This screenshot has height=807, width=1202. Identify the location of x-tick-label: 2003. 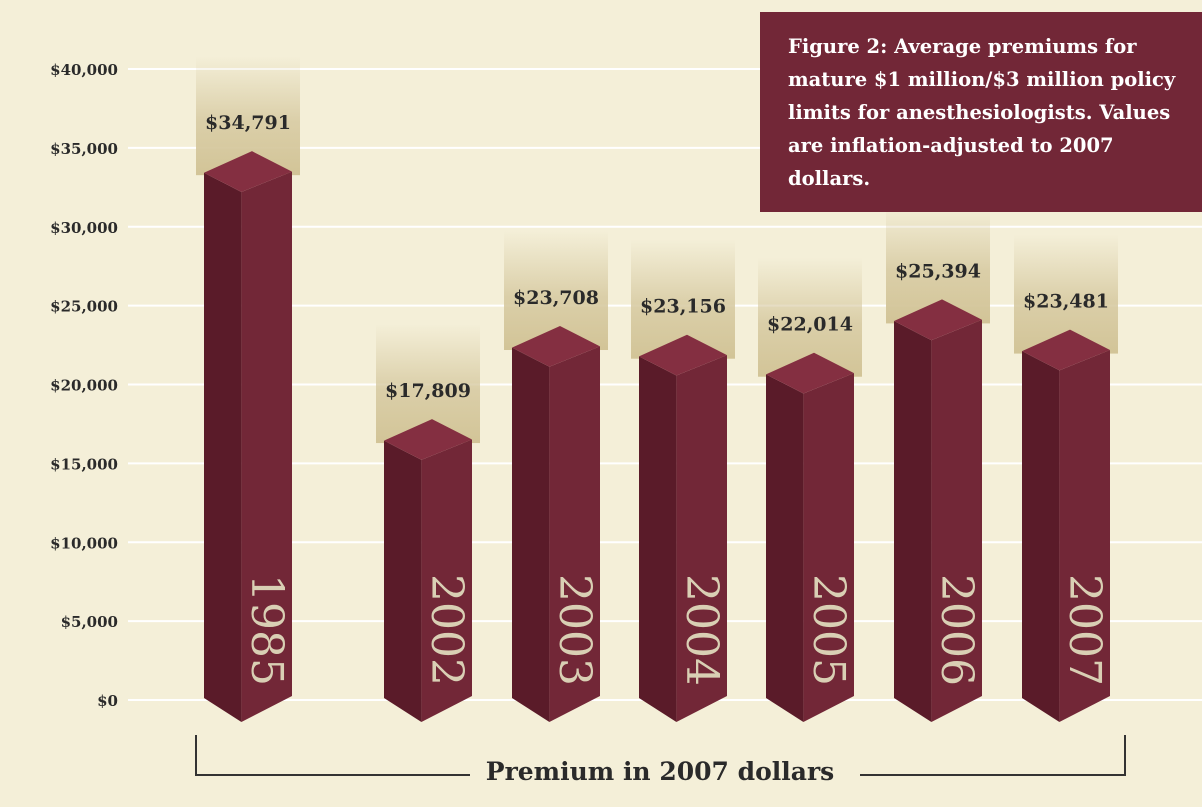
(574, 630).